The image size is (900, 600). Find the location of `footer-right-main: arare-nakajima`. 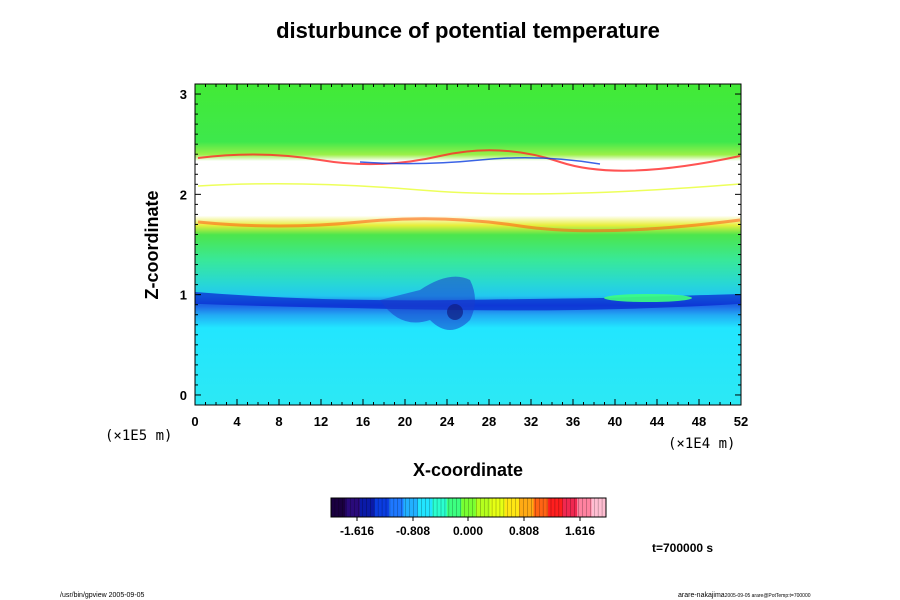

footer-right-main: arare-nakajima is located at coordinates (701, 595).